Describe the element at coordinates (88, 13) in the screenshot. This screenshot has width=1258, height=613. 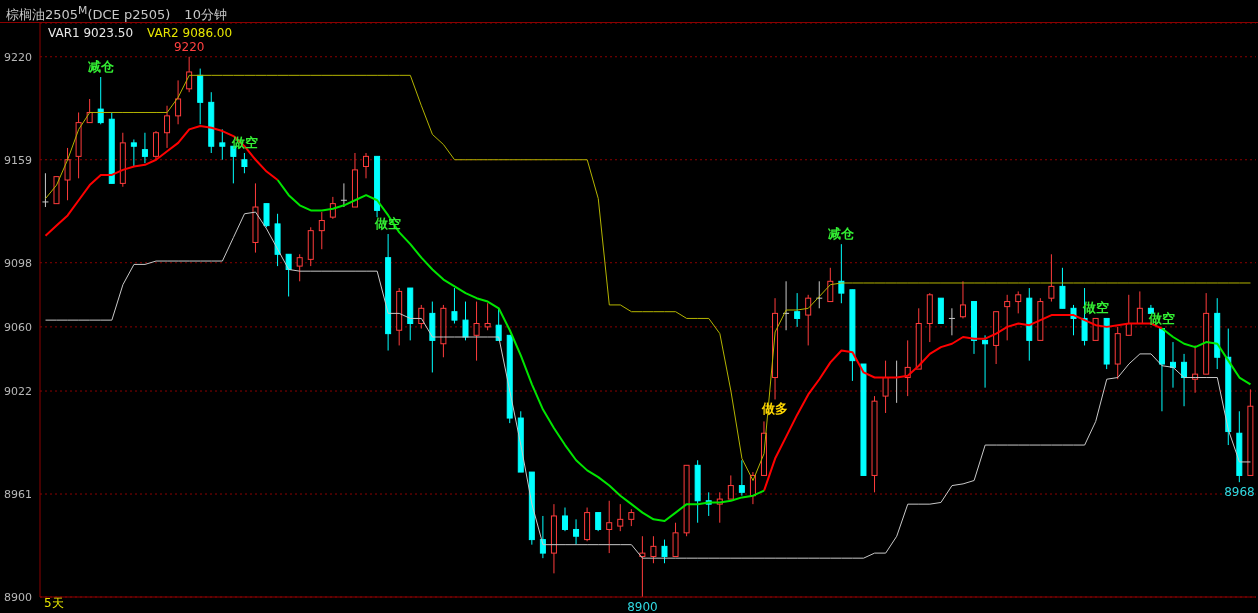
I see `chart-title: 棕榈油2505$^{M}$(DCE p2505)` at that location.